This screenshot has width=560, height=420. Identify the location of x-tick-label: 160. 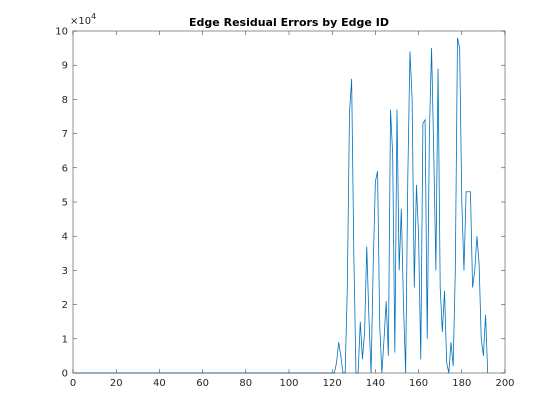
(418, 383).